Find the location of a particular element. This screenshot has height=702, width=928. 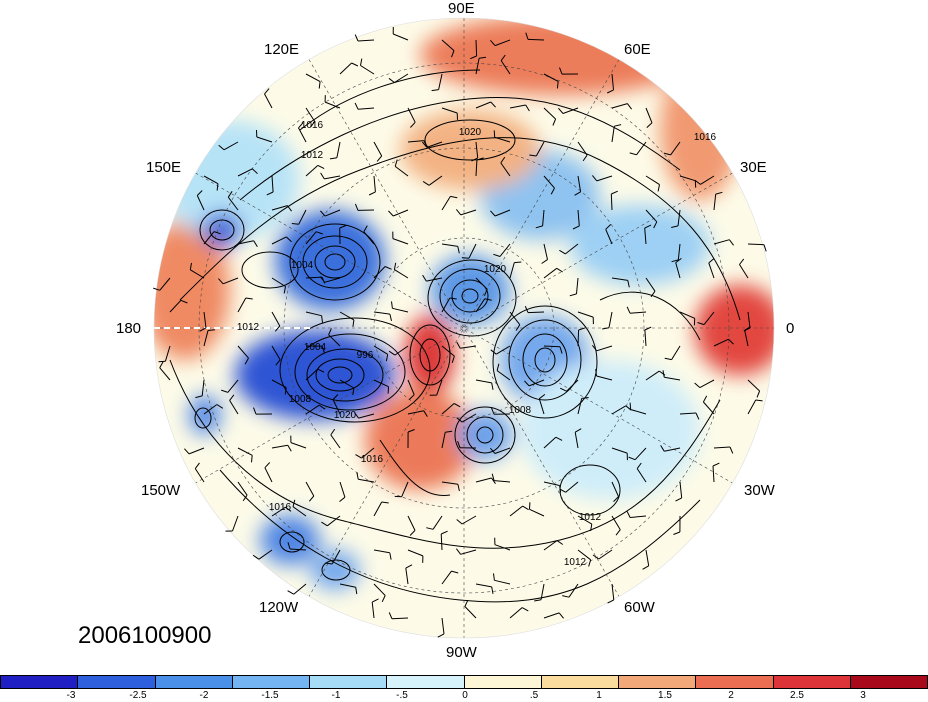

lon-label-30w: 30W is located at coordinates (759, 490).